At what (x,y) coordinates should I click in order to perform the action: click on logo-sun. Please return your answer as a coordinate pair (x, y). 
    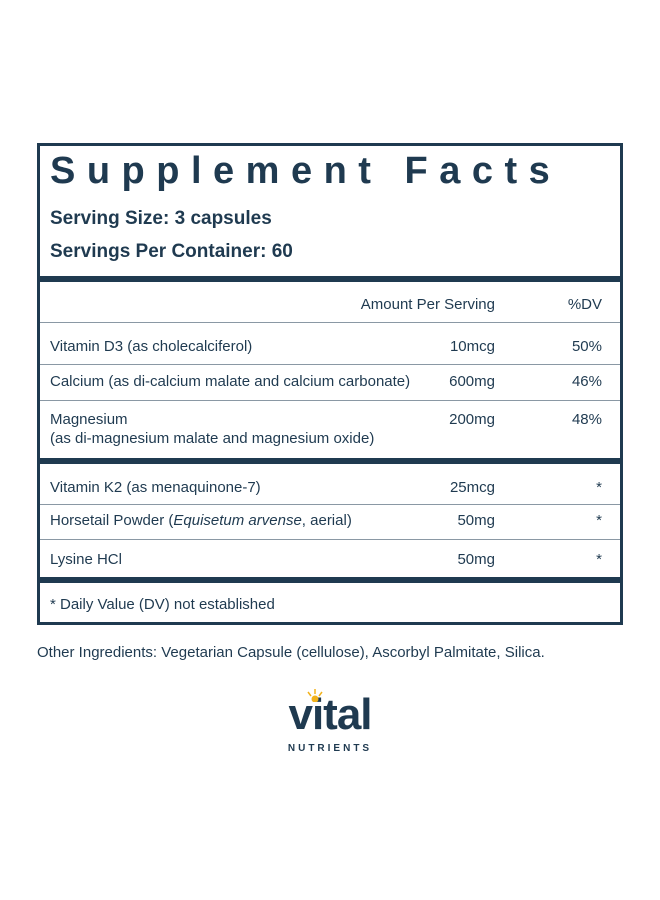
    Looking at the image, I should click on (315, 695).